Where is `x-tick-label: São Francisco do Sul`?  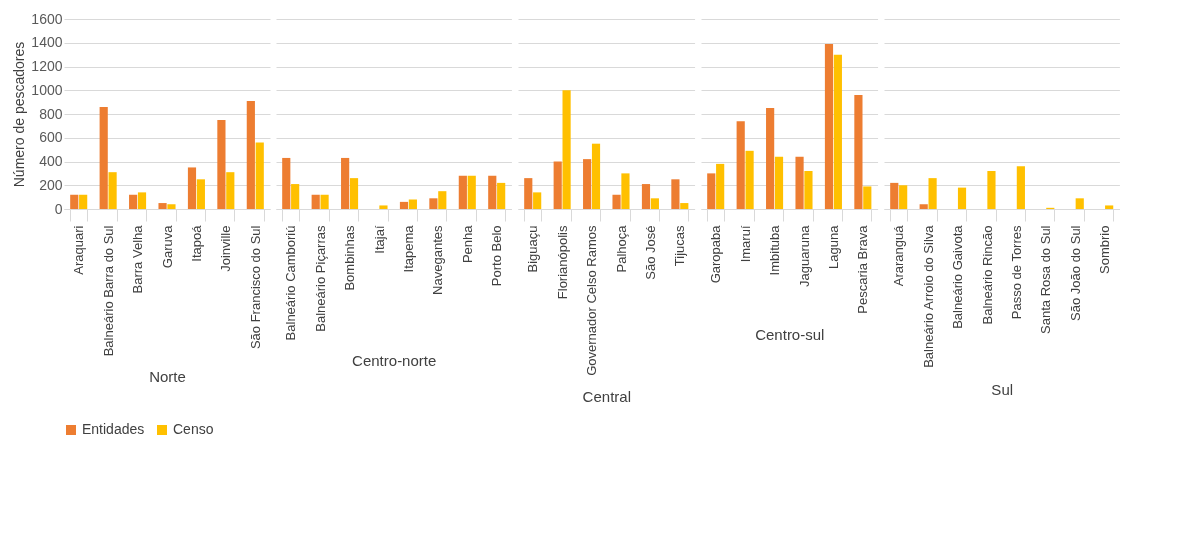
x-tick-label: São Francisco do Sul is located at coordinates (255, 287).